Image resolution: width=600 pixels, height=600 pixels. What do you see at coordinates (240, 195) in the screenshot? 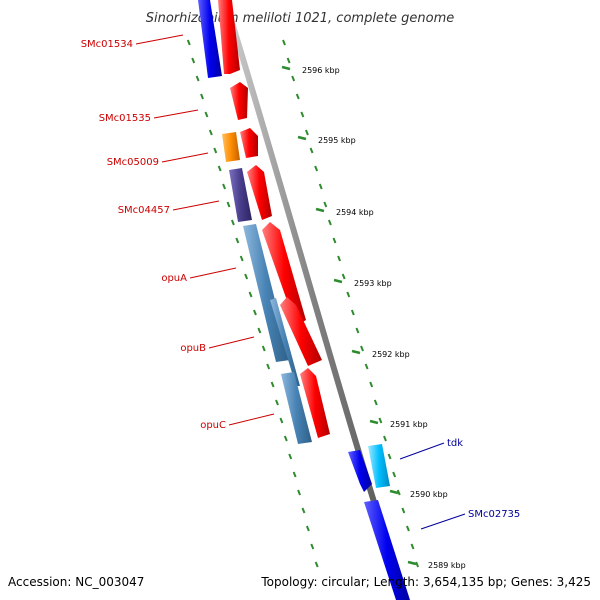
I see `gene-smc04457` at bounding box center [240, 195].